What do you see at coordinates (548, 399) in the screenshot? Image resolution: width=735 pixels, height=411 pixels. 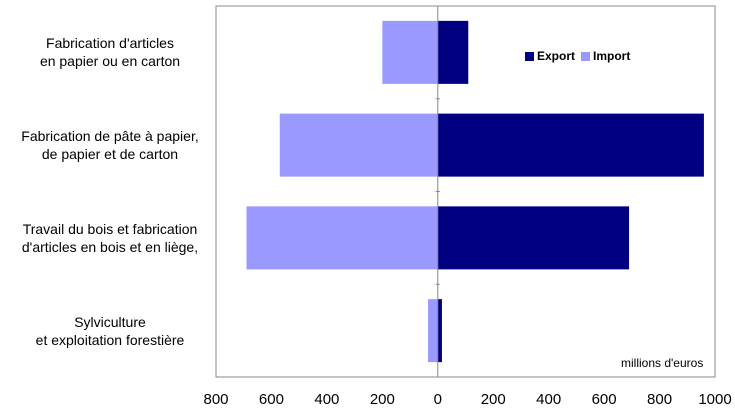 I see `x-tick-label-6: 400` at bounding box center [548, 399].